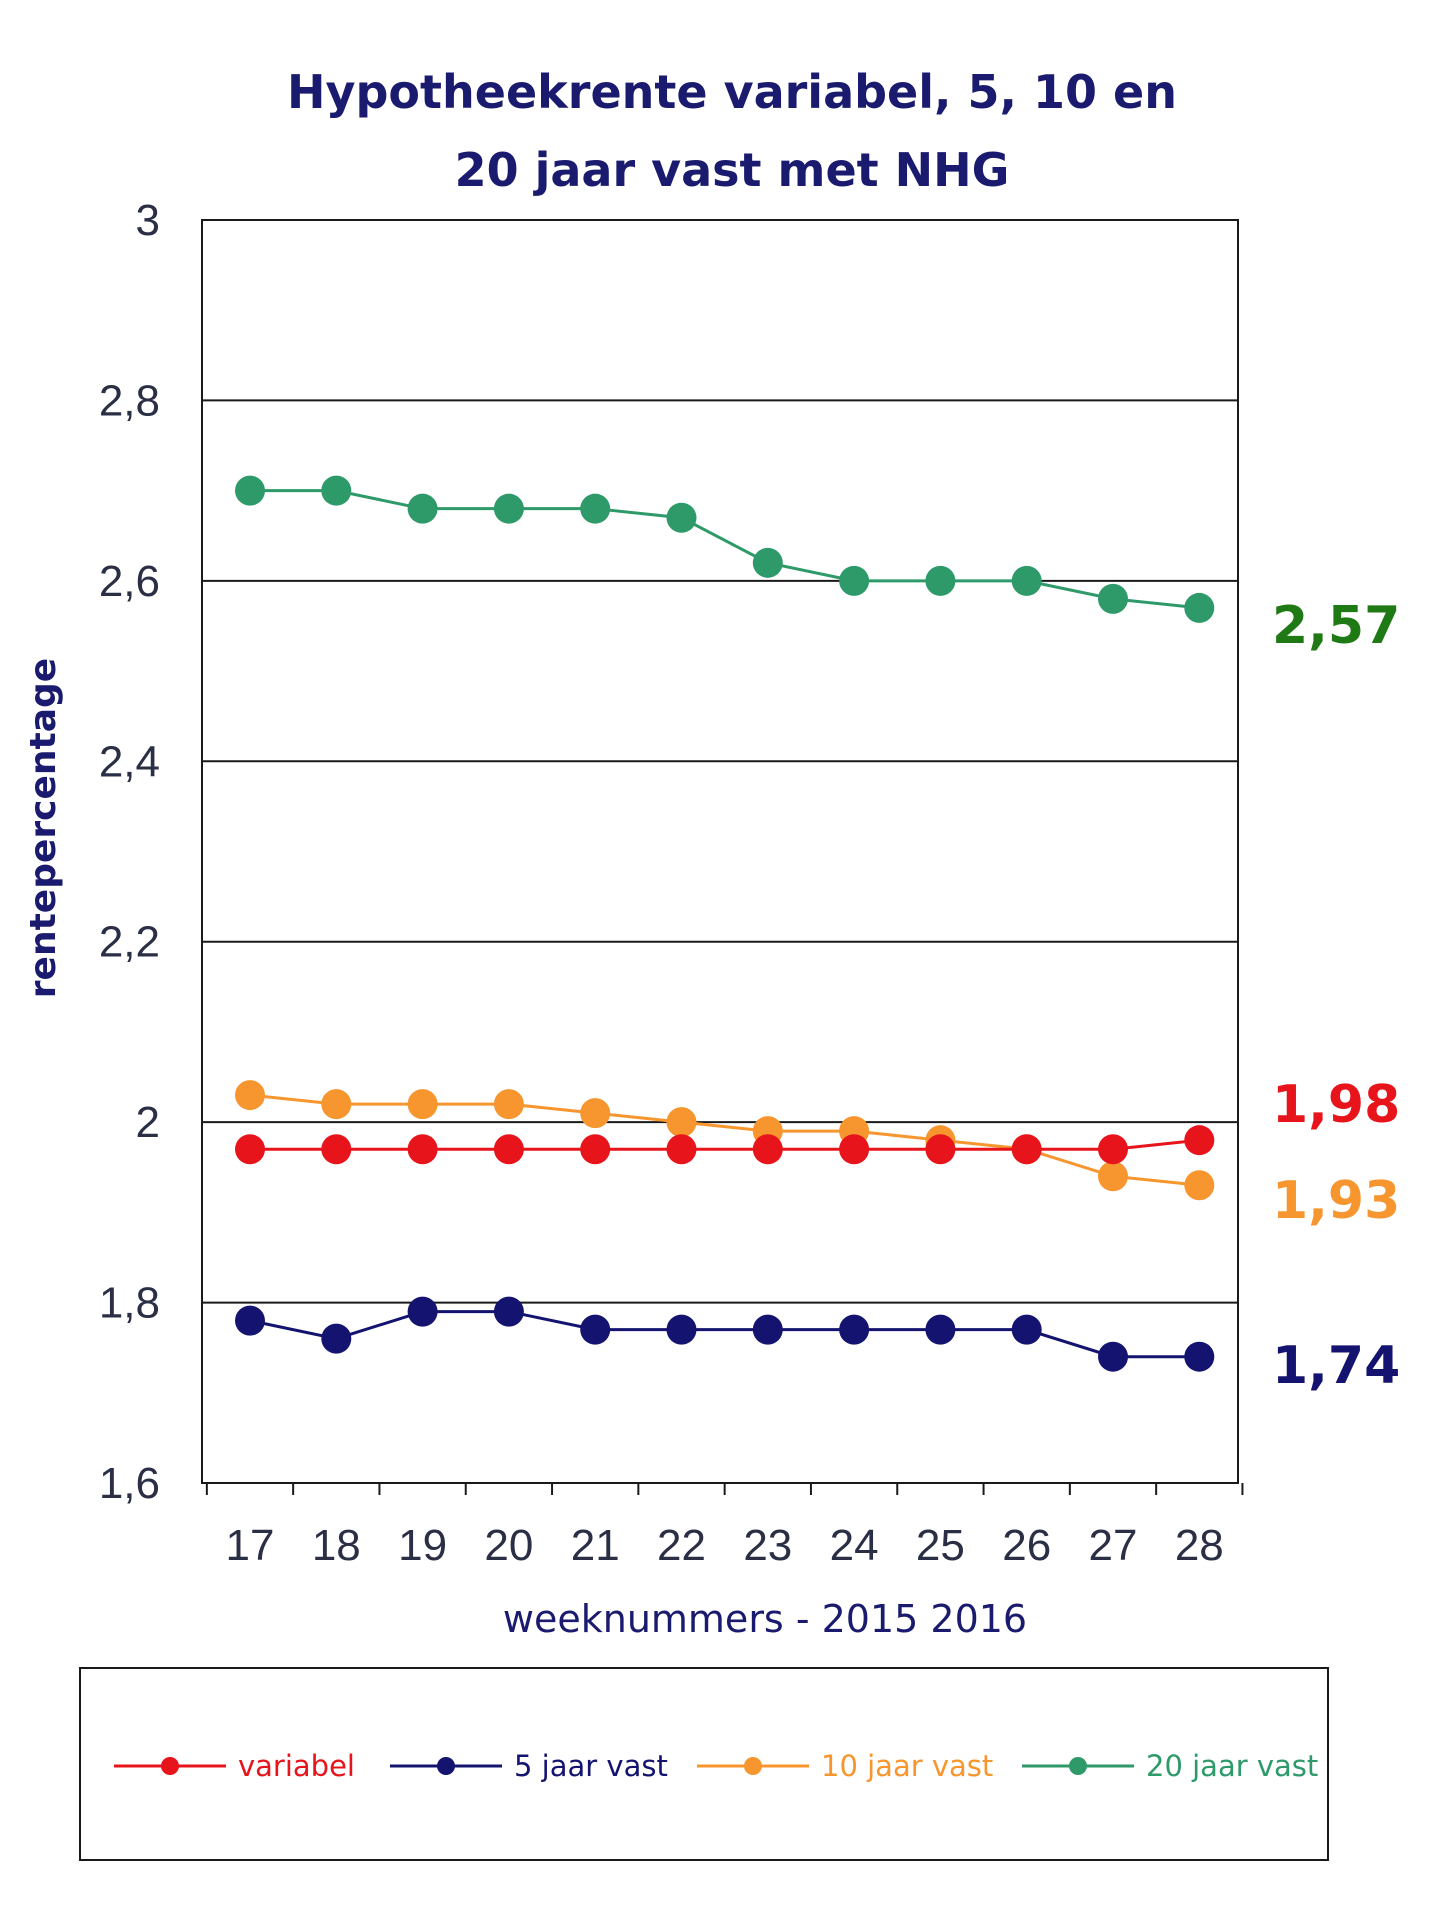 The height and width of the screenshot is (1913, 1440). What do you see at coordinates (732, 92) in the screenshot?
I see `chart-title-line1: Hypotheekrente variabel, 5, 10 en` at bounding box center [732, 92].